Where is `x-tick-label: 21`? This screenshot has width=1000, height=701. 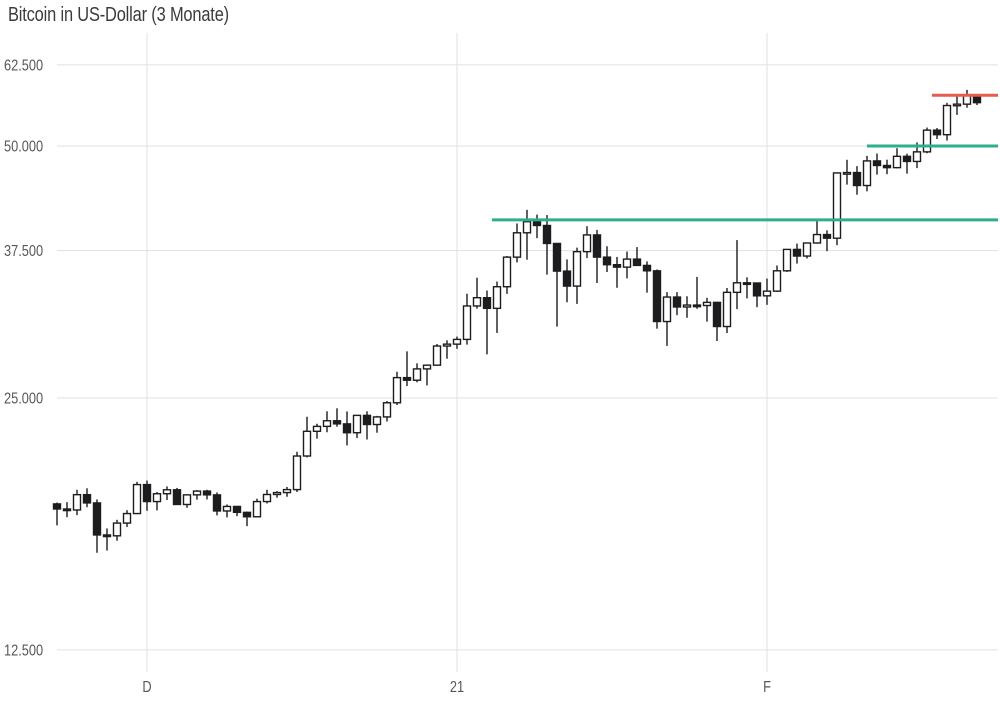
x-tick-label: 21 is located at coordinates (457, 688).